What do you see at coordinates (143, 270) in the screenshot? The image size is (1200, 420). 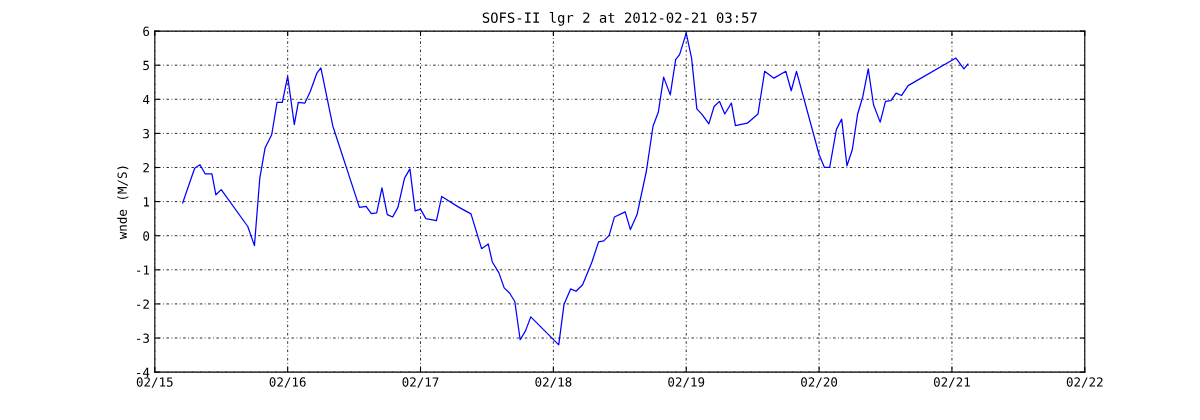 I see `y-tick-label: -1` at bounding box center [143, 270].